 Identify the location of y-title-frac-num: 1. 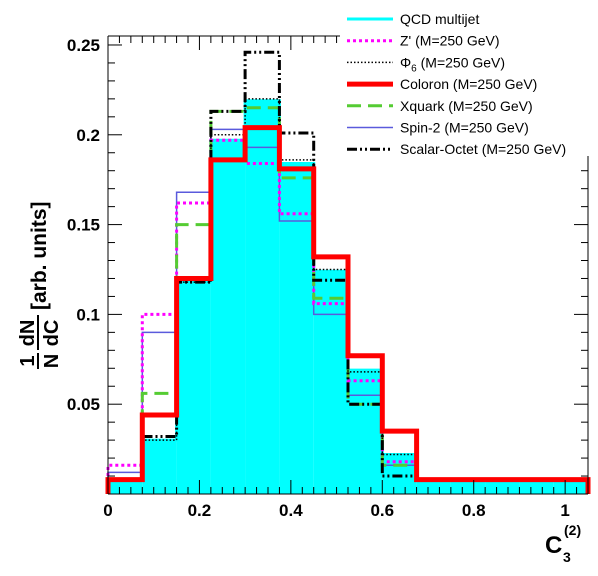
(28, 360).